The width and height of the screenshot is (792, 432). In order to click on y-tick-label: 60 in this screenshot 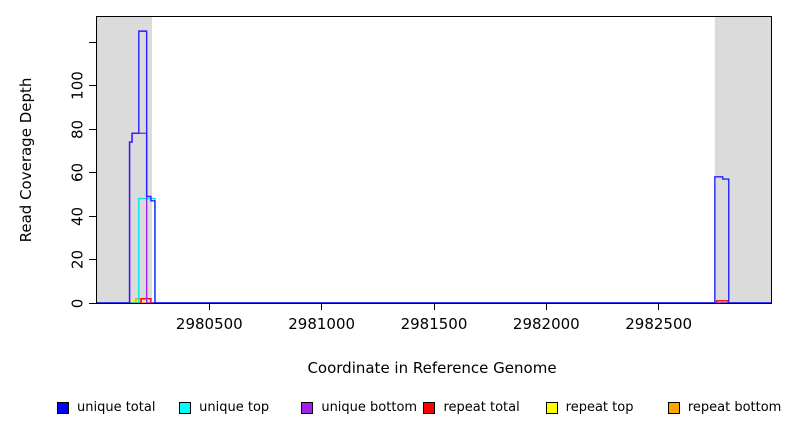, I will do `click(77, 172)`.